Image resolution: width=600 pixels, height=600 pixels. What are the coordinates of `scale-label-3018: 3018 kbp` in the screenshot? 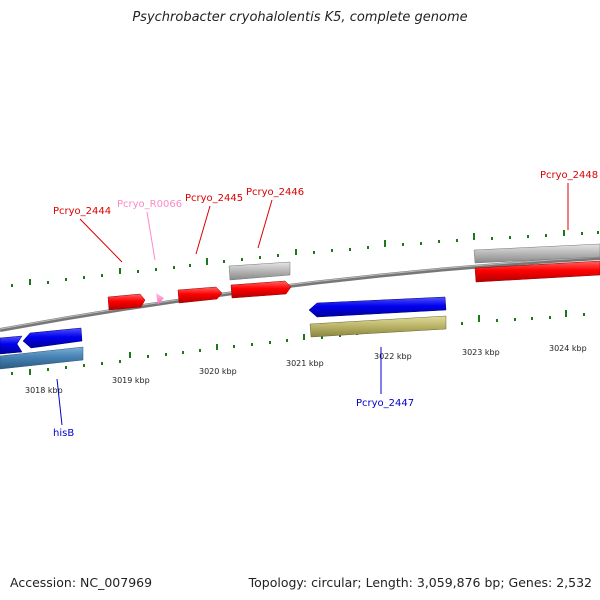 It's located at (44, 390).